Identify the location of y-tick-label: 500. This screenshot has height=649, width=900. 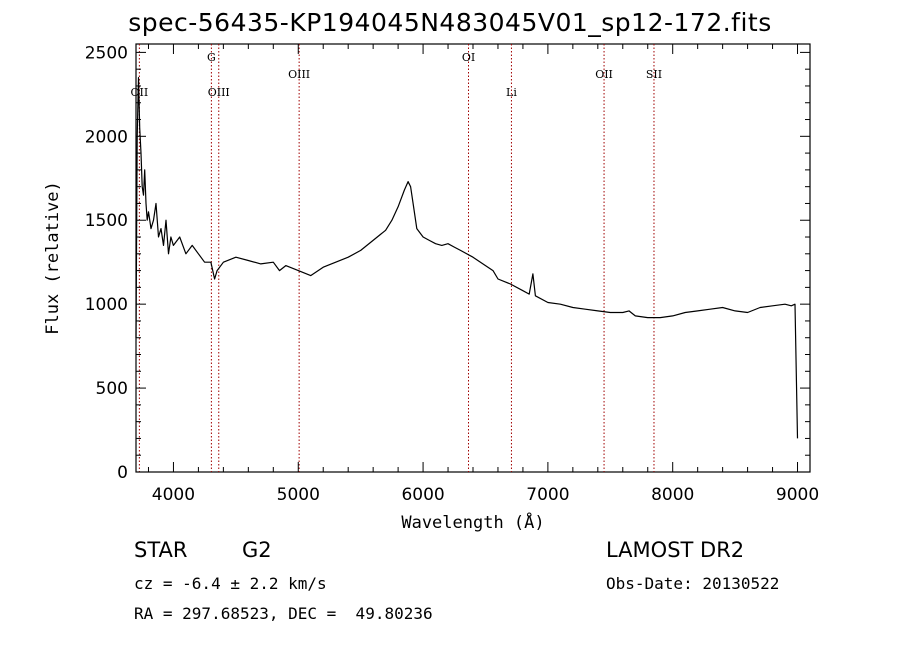
(112, 389).